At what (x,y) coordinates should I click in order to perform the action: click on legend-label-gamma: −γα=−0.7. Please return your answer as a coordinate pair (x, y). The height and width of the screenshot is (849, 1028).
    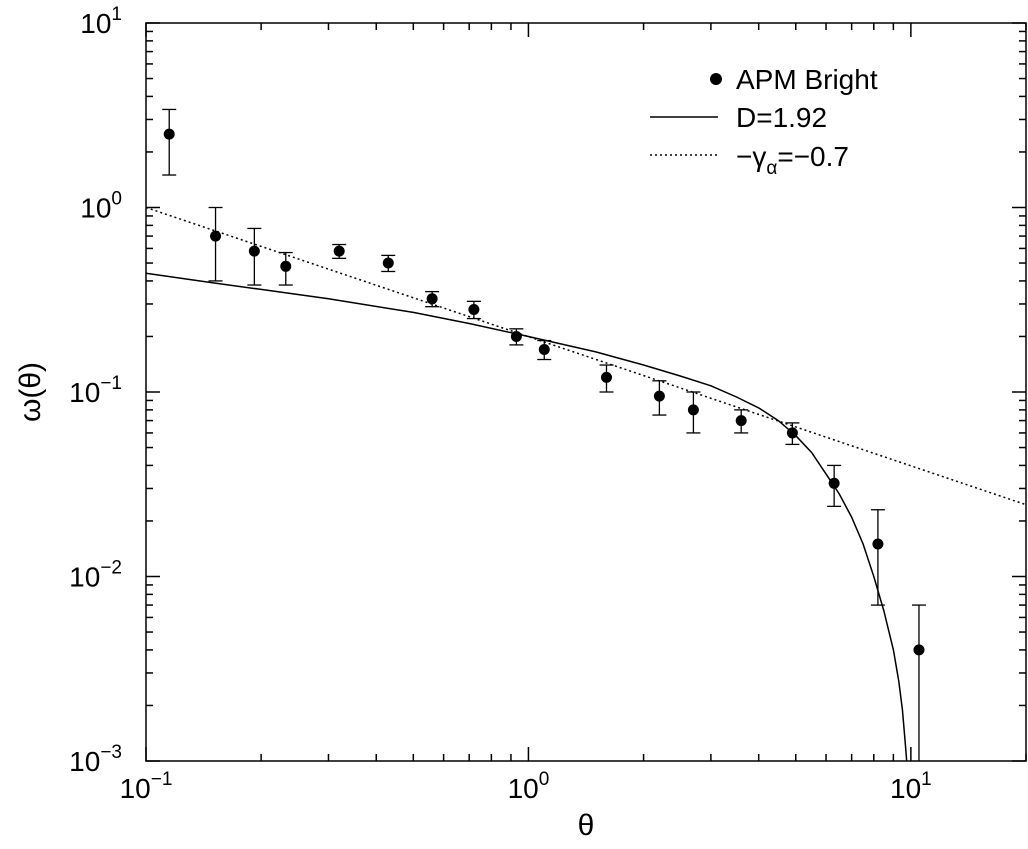
    Looking at the image, I should click on (792, 160).